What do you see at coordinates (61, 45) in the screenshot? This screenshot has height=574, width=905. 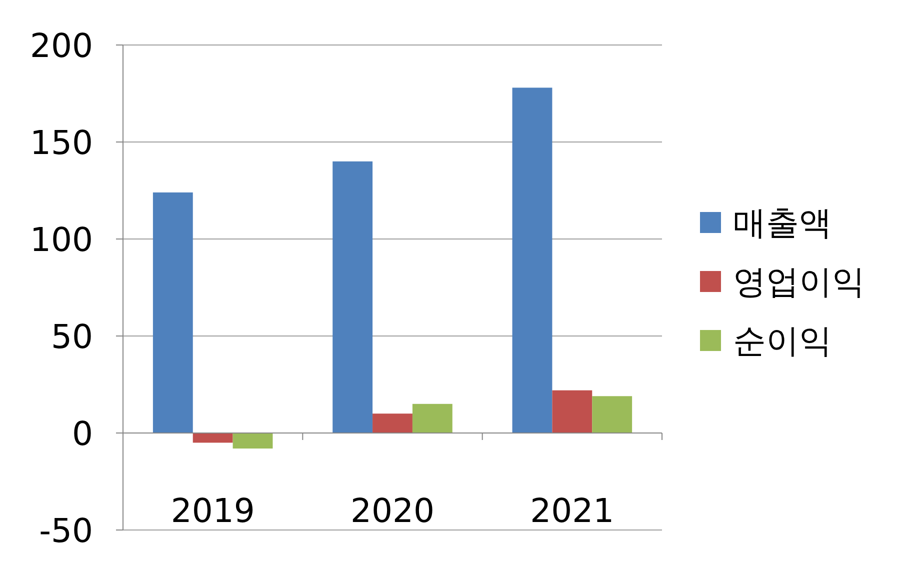 I see `y-tick-label: 200` at bounding box center [61, 45].